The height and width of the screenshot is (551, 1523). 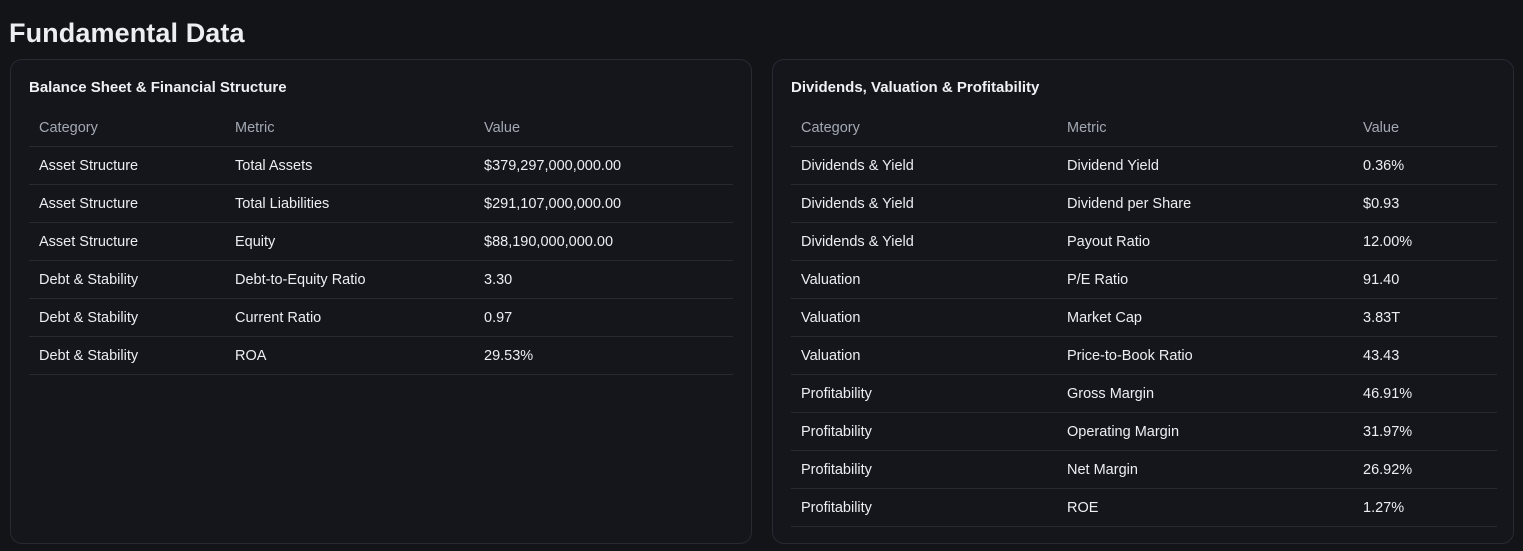 What do you see at coordinates (1425, 507) in the screenshot?
I see `cell-value: 1.27%` at bounding box center [1425, 507].